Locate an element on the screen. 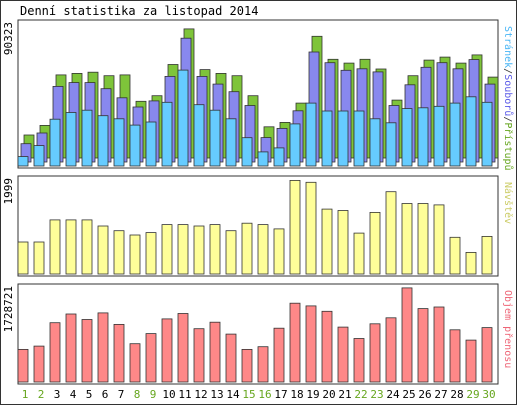 The width and height of the screenshot is (517, 405). bar-bandwidth-Objem přenosu-day-20 is located at coordinates (327, 346).